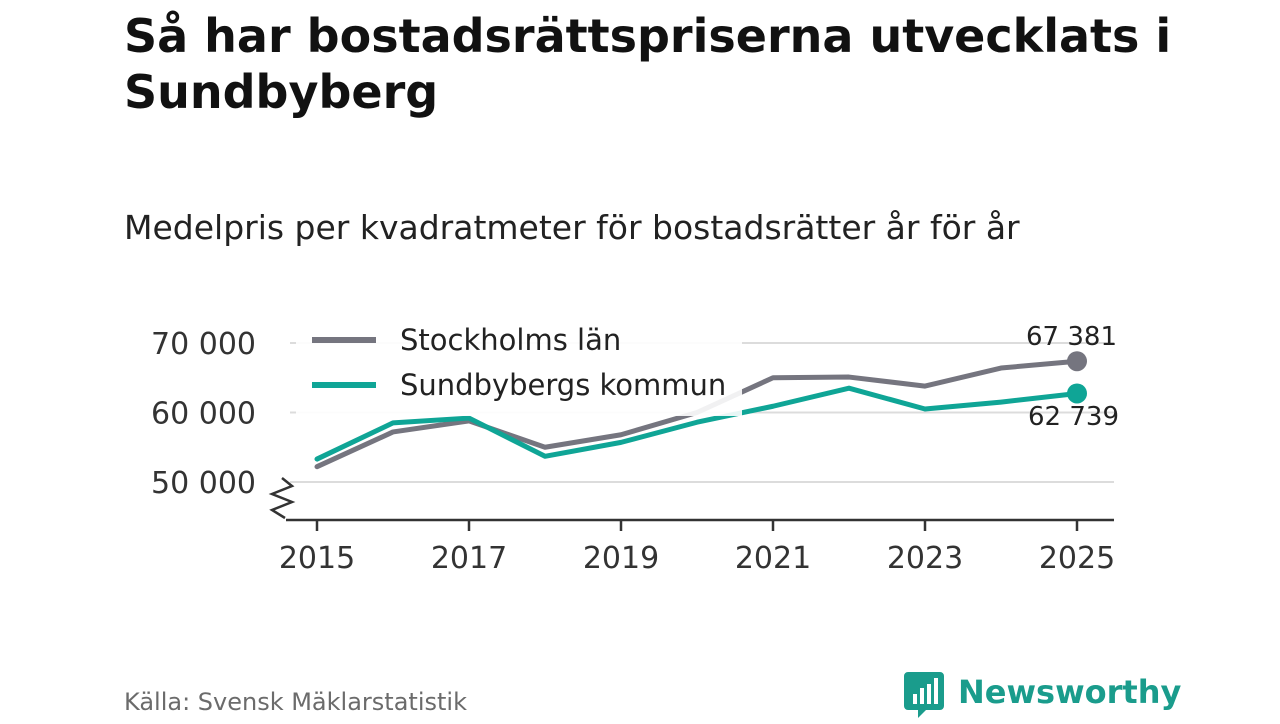 The image size is (1280, 724). I want to click on x-tick-label: 2017, so click(469, 558).